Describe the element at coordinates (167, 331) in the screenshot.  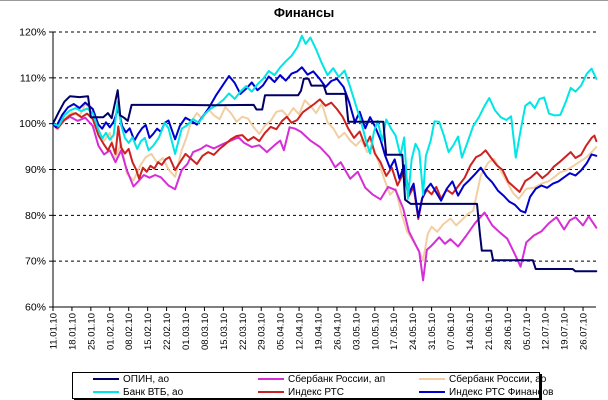
I see `x-tick-label: 22.02.10` at that location.